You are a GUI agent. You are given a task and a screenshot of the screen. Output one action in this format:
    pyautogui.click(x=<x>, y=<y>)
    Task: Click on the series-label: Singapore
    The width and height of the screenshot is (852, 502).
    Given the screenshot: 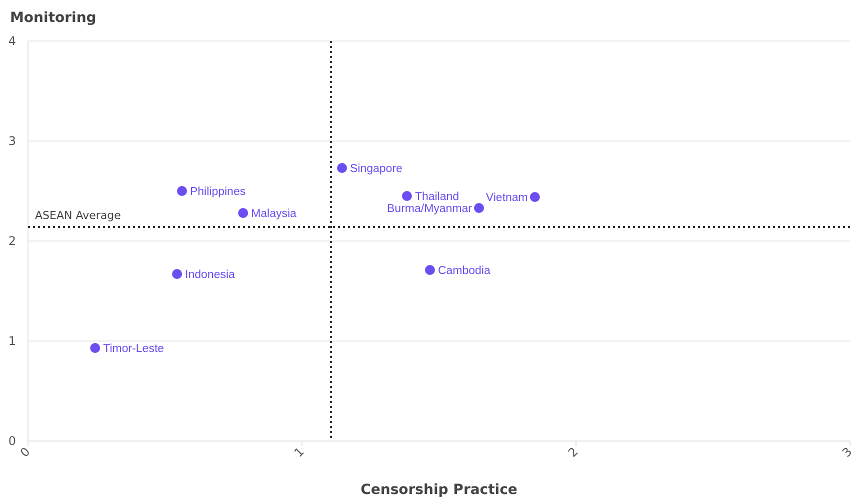 What is the action you would take?
    pyautogui.click(x=376, y=169)
    